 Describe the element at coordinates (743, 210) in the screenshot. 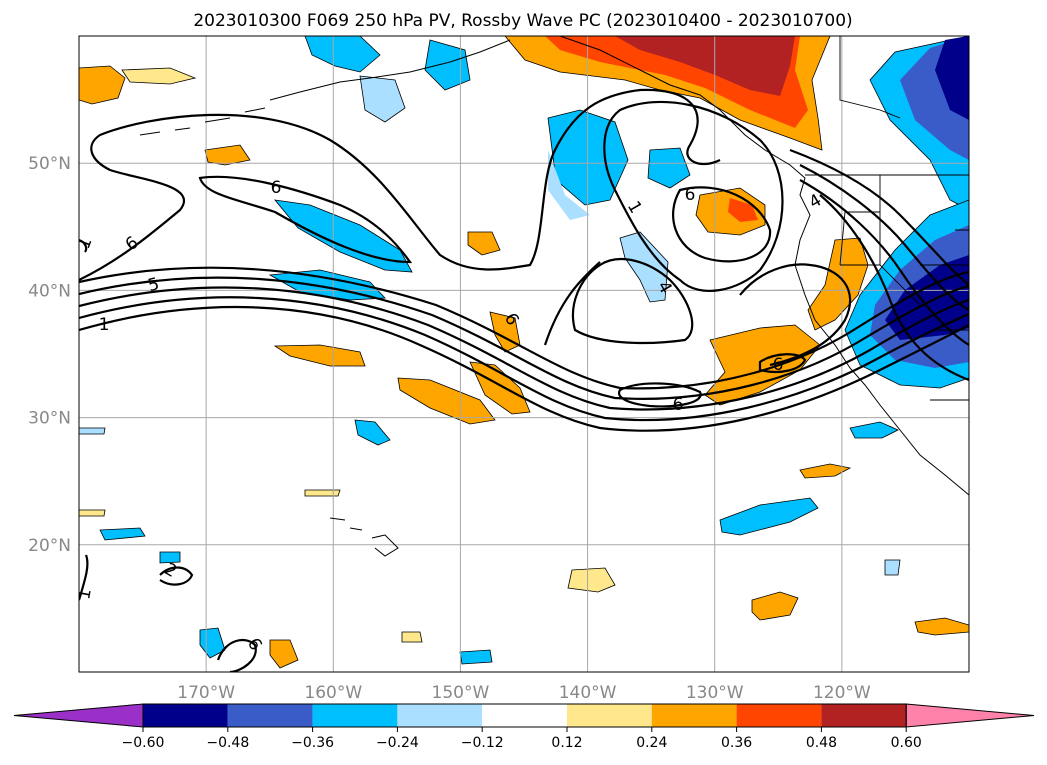

I see `shade-red-central` at that location.